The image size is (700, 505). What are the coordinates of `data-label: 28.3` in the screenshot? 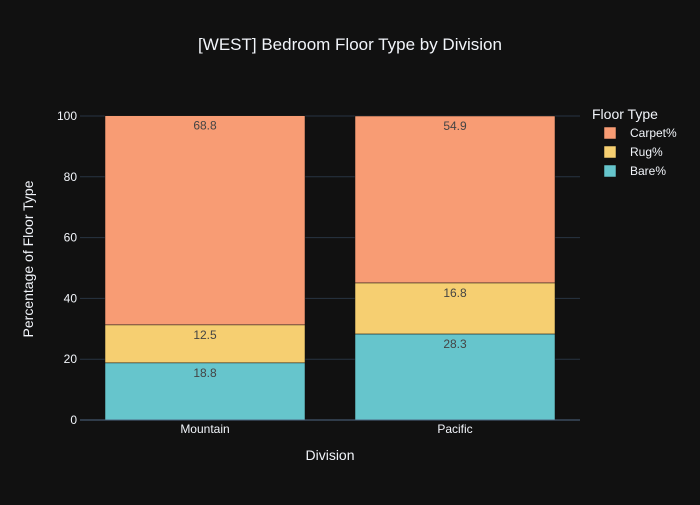 It's located at (455, 344).